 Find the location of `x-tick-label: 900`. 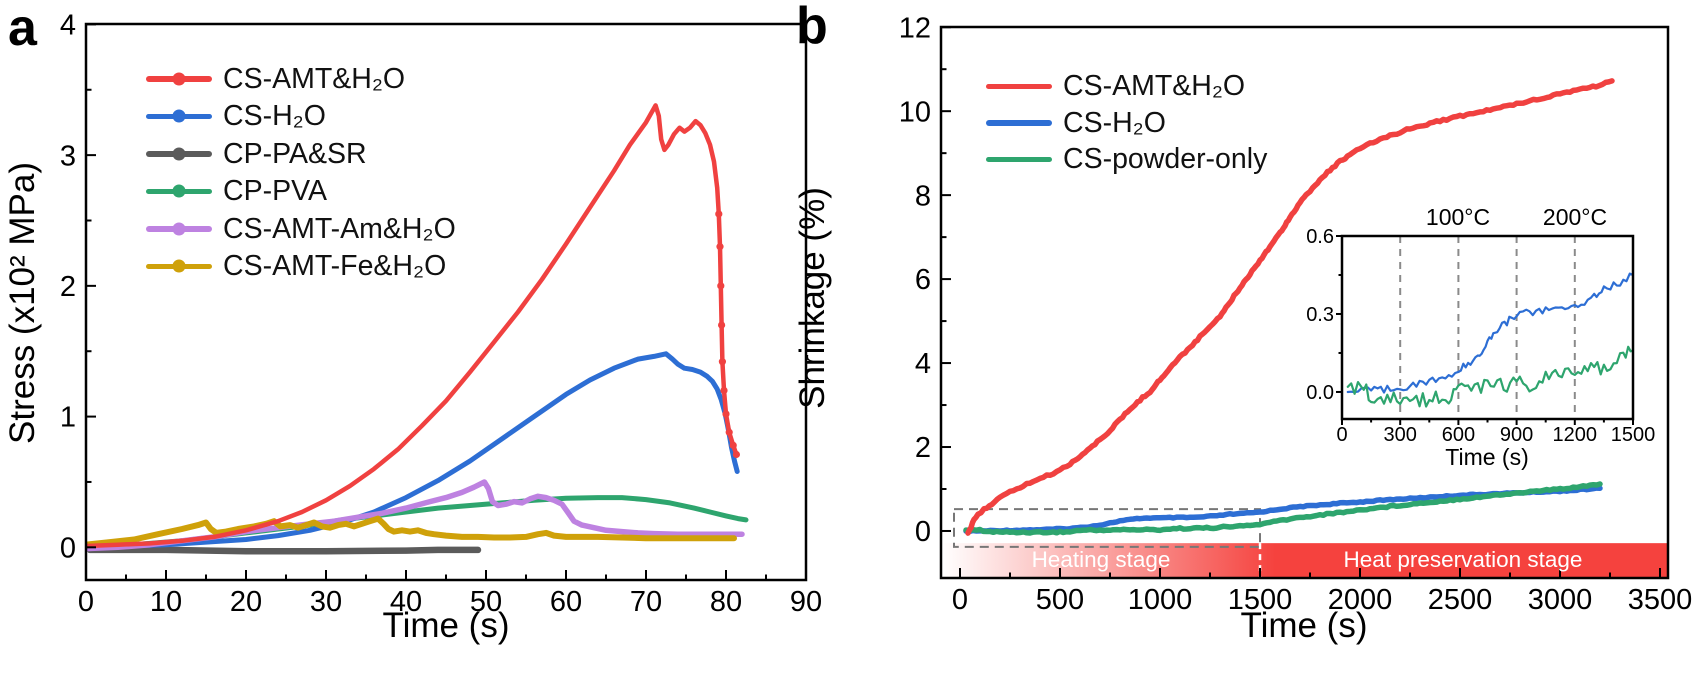

x-tick-label: 900 is located at coordinates (1516, 435).